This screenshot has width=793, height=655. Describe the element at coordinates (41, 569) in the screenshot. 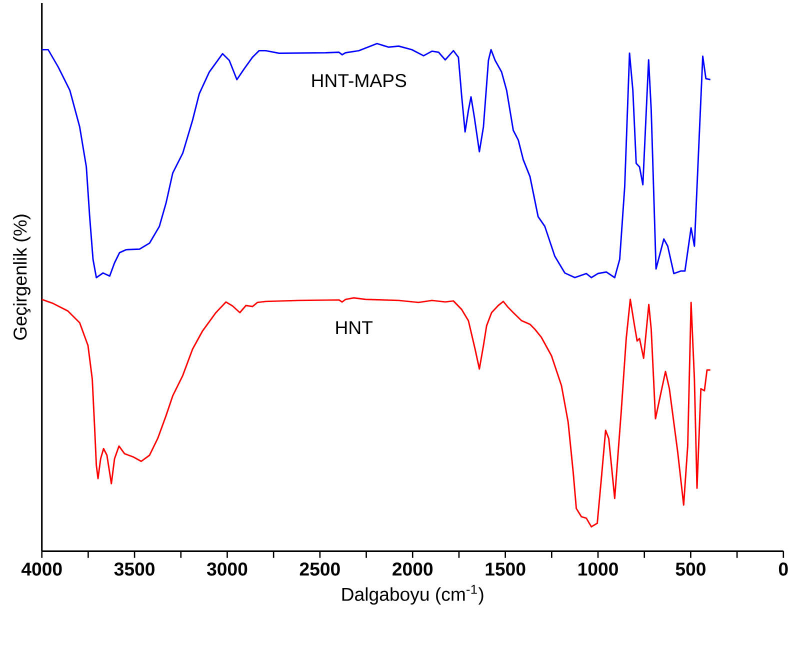

I see `x-tick-label: 4000` at that location.